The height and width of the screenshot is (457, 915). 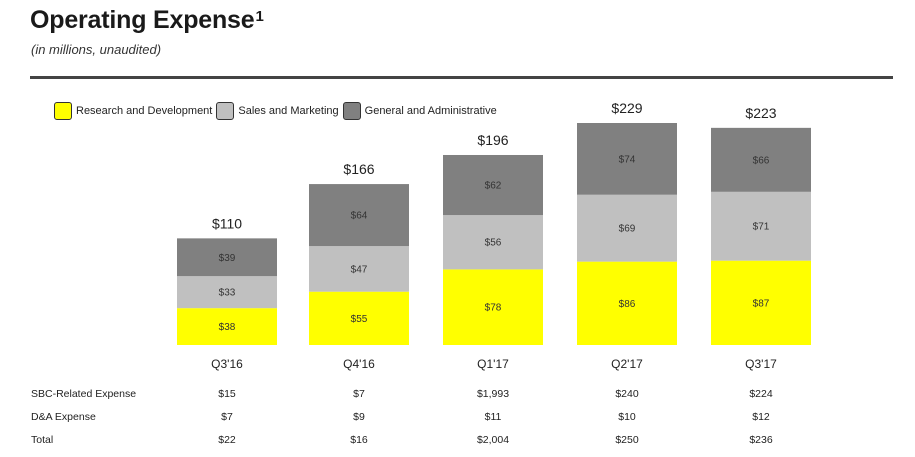 I want to click on data-label-sales-and-marketing-q1-17: $56, so click(x=493, y=243).